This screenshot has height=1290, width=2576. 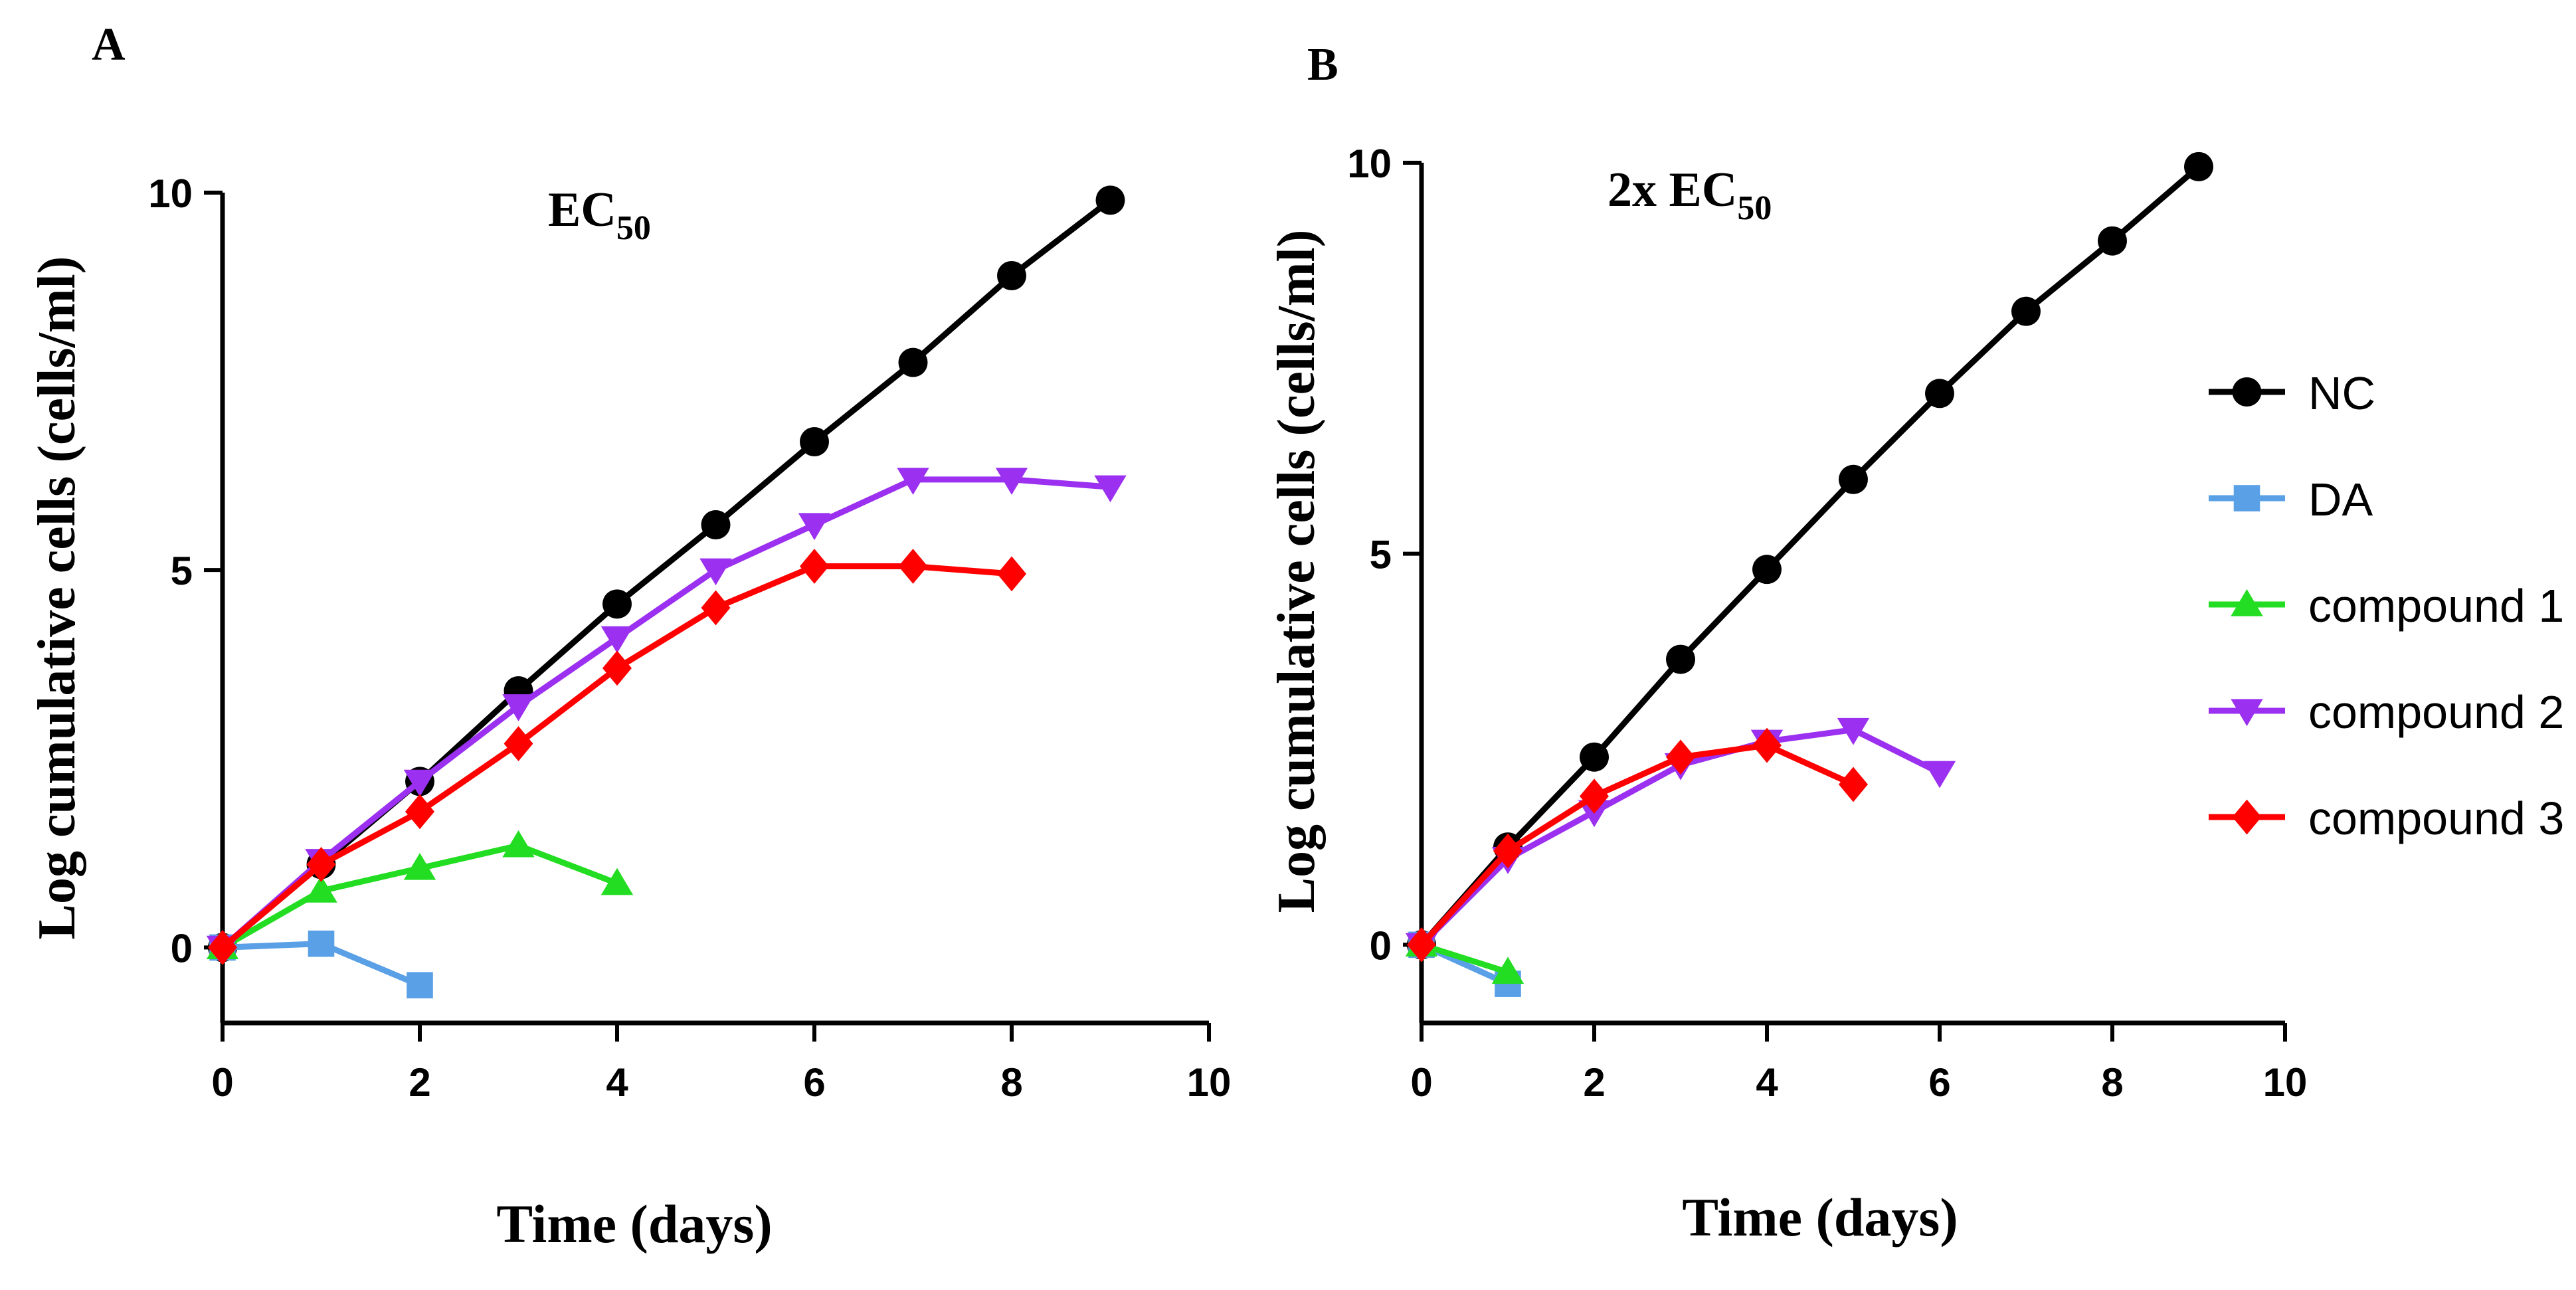 What do you see at coordinates (2291, 499) in the screenshot?
I see `legend-item-da: DA` at bounding box center [2291, 499].